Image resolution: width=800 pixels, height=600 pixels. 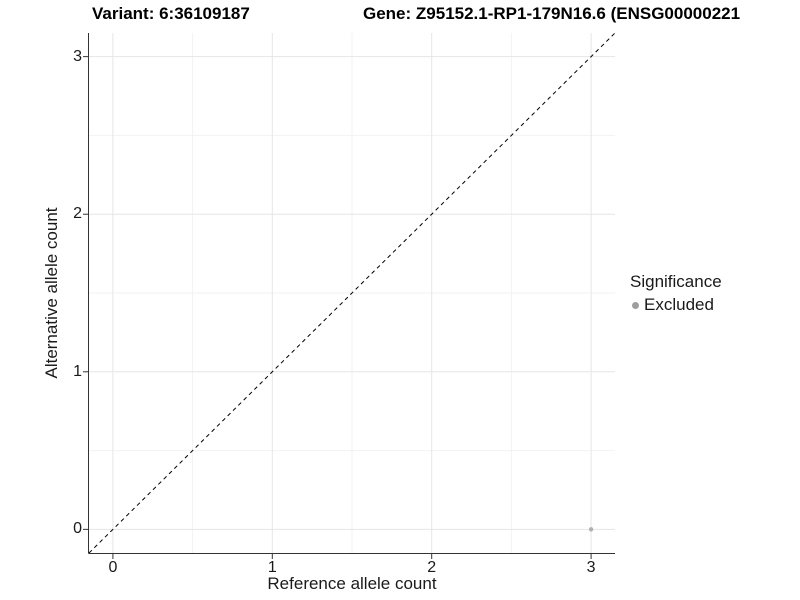 I want to click on y-axis-label: Alternative allele count, so click(x=51, y=293).